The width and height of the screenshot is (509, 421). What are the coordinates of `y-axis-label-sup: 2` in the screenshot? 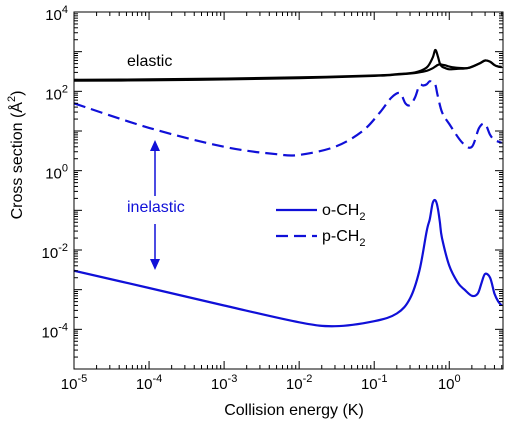 It's located at (12, 99).